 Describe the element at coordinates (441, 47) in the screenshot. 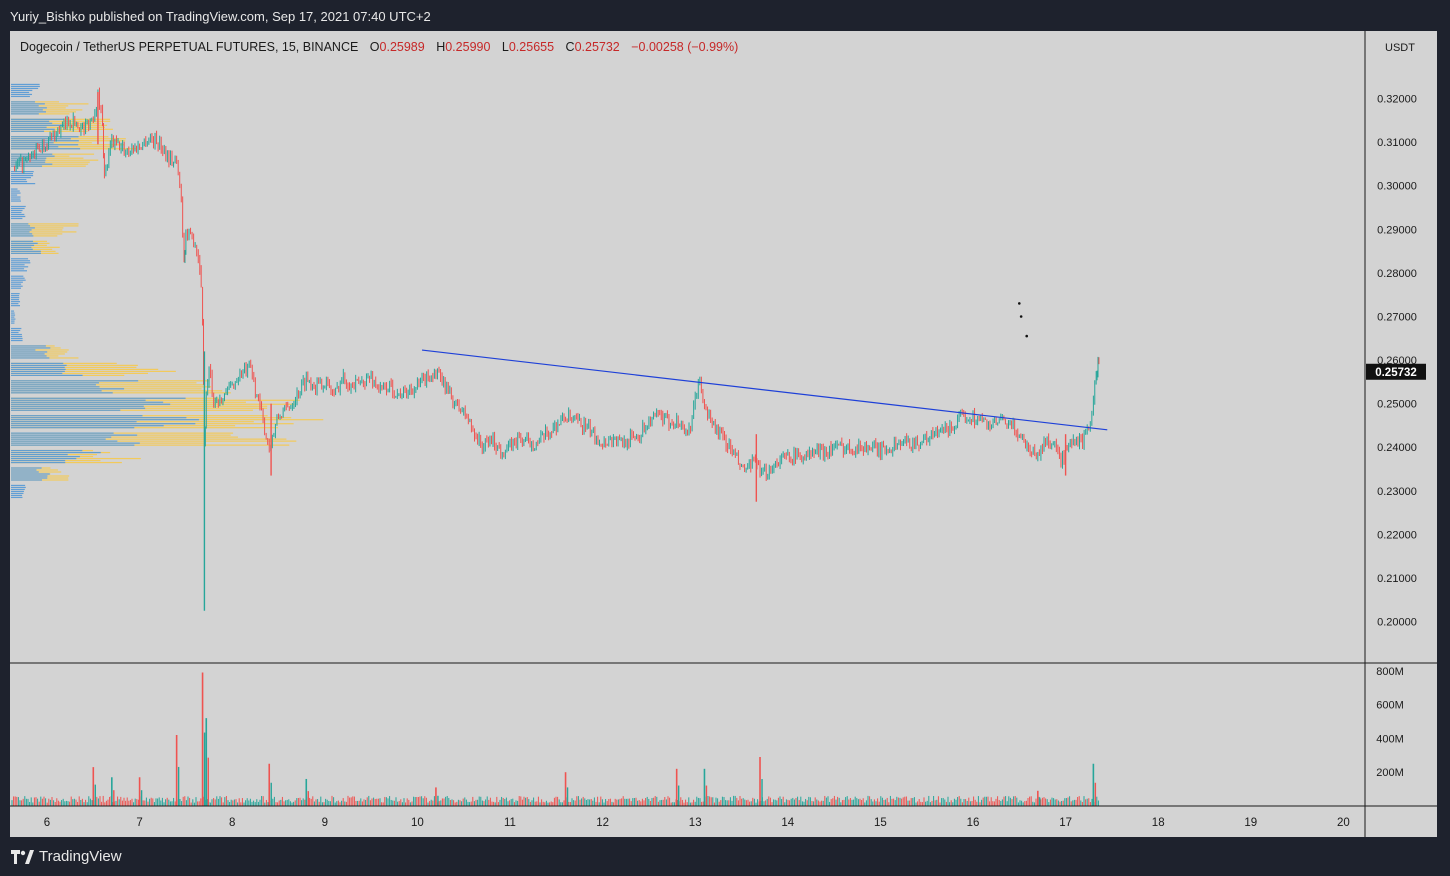

I see `high-label: H` at that location.